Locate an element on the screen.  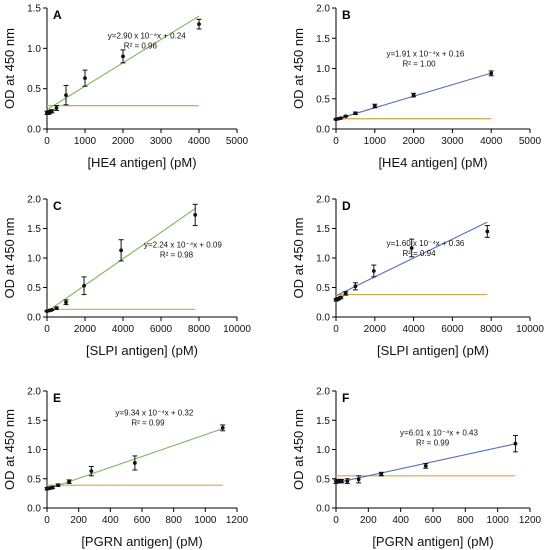
r-squared: R² = 0.98 is located at coordinates (177, 254).